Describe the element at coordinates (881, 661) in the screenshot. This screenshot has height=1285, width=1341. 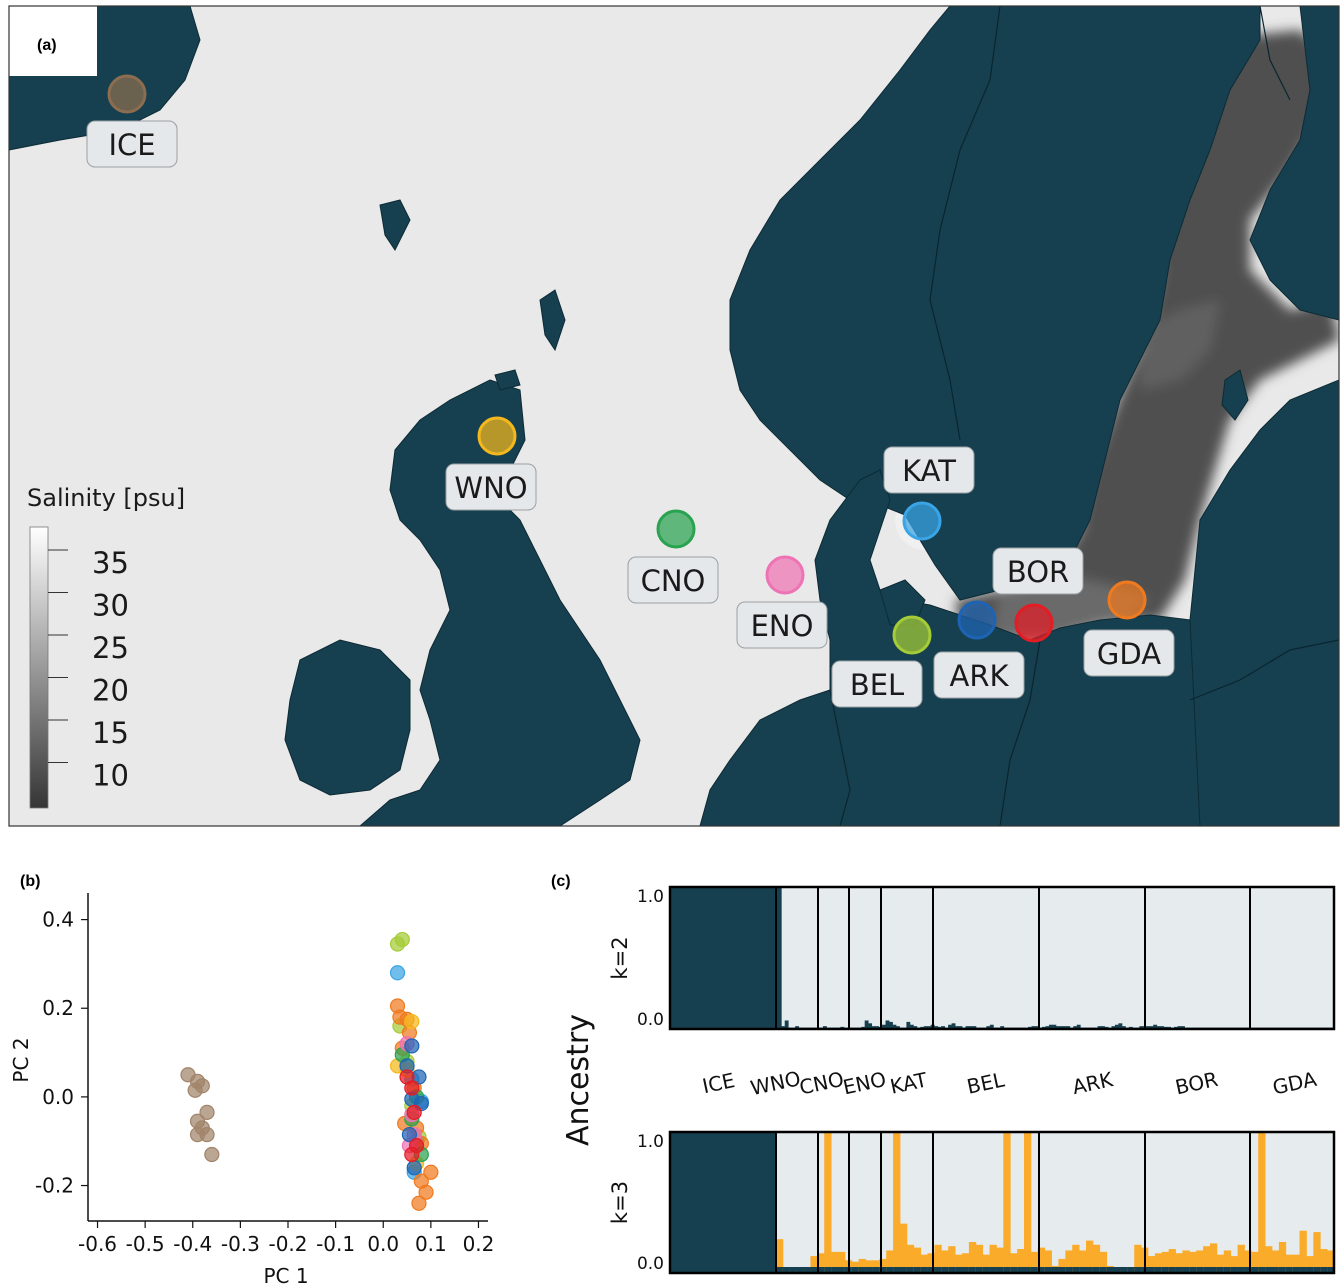
I see `site-bel: BEL` at that location.